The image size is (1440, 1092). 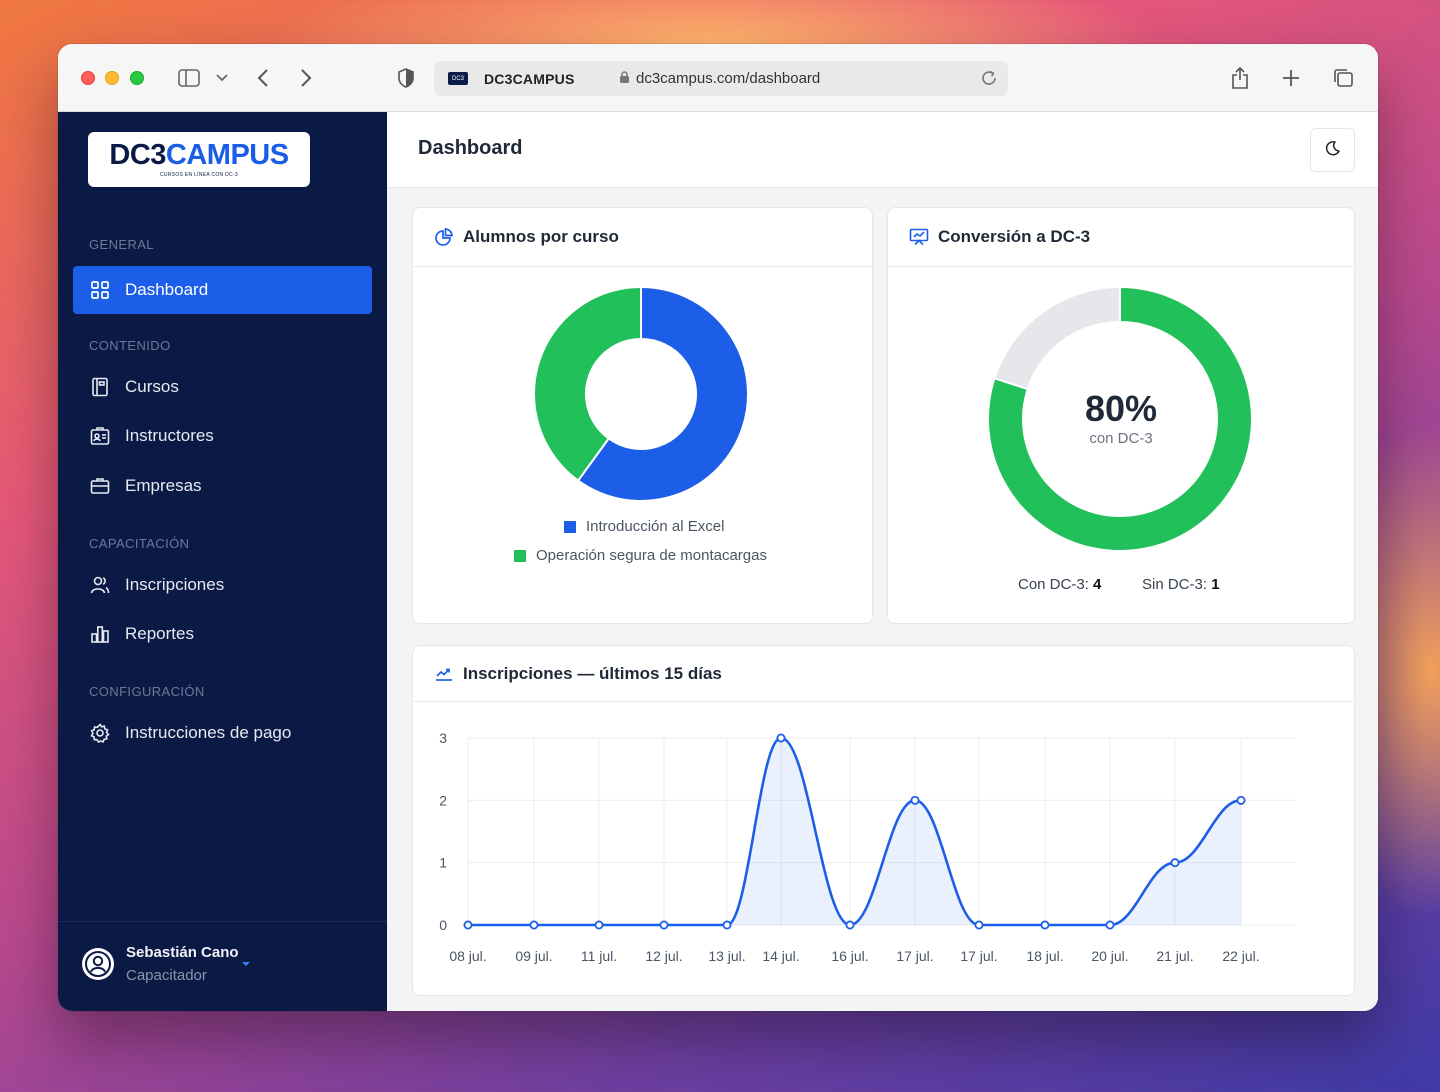 What do you see at coordinates (1057, 338) in the screenshot?
I see `slice-sin-dc3` at bounding box center [1057, 338].